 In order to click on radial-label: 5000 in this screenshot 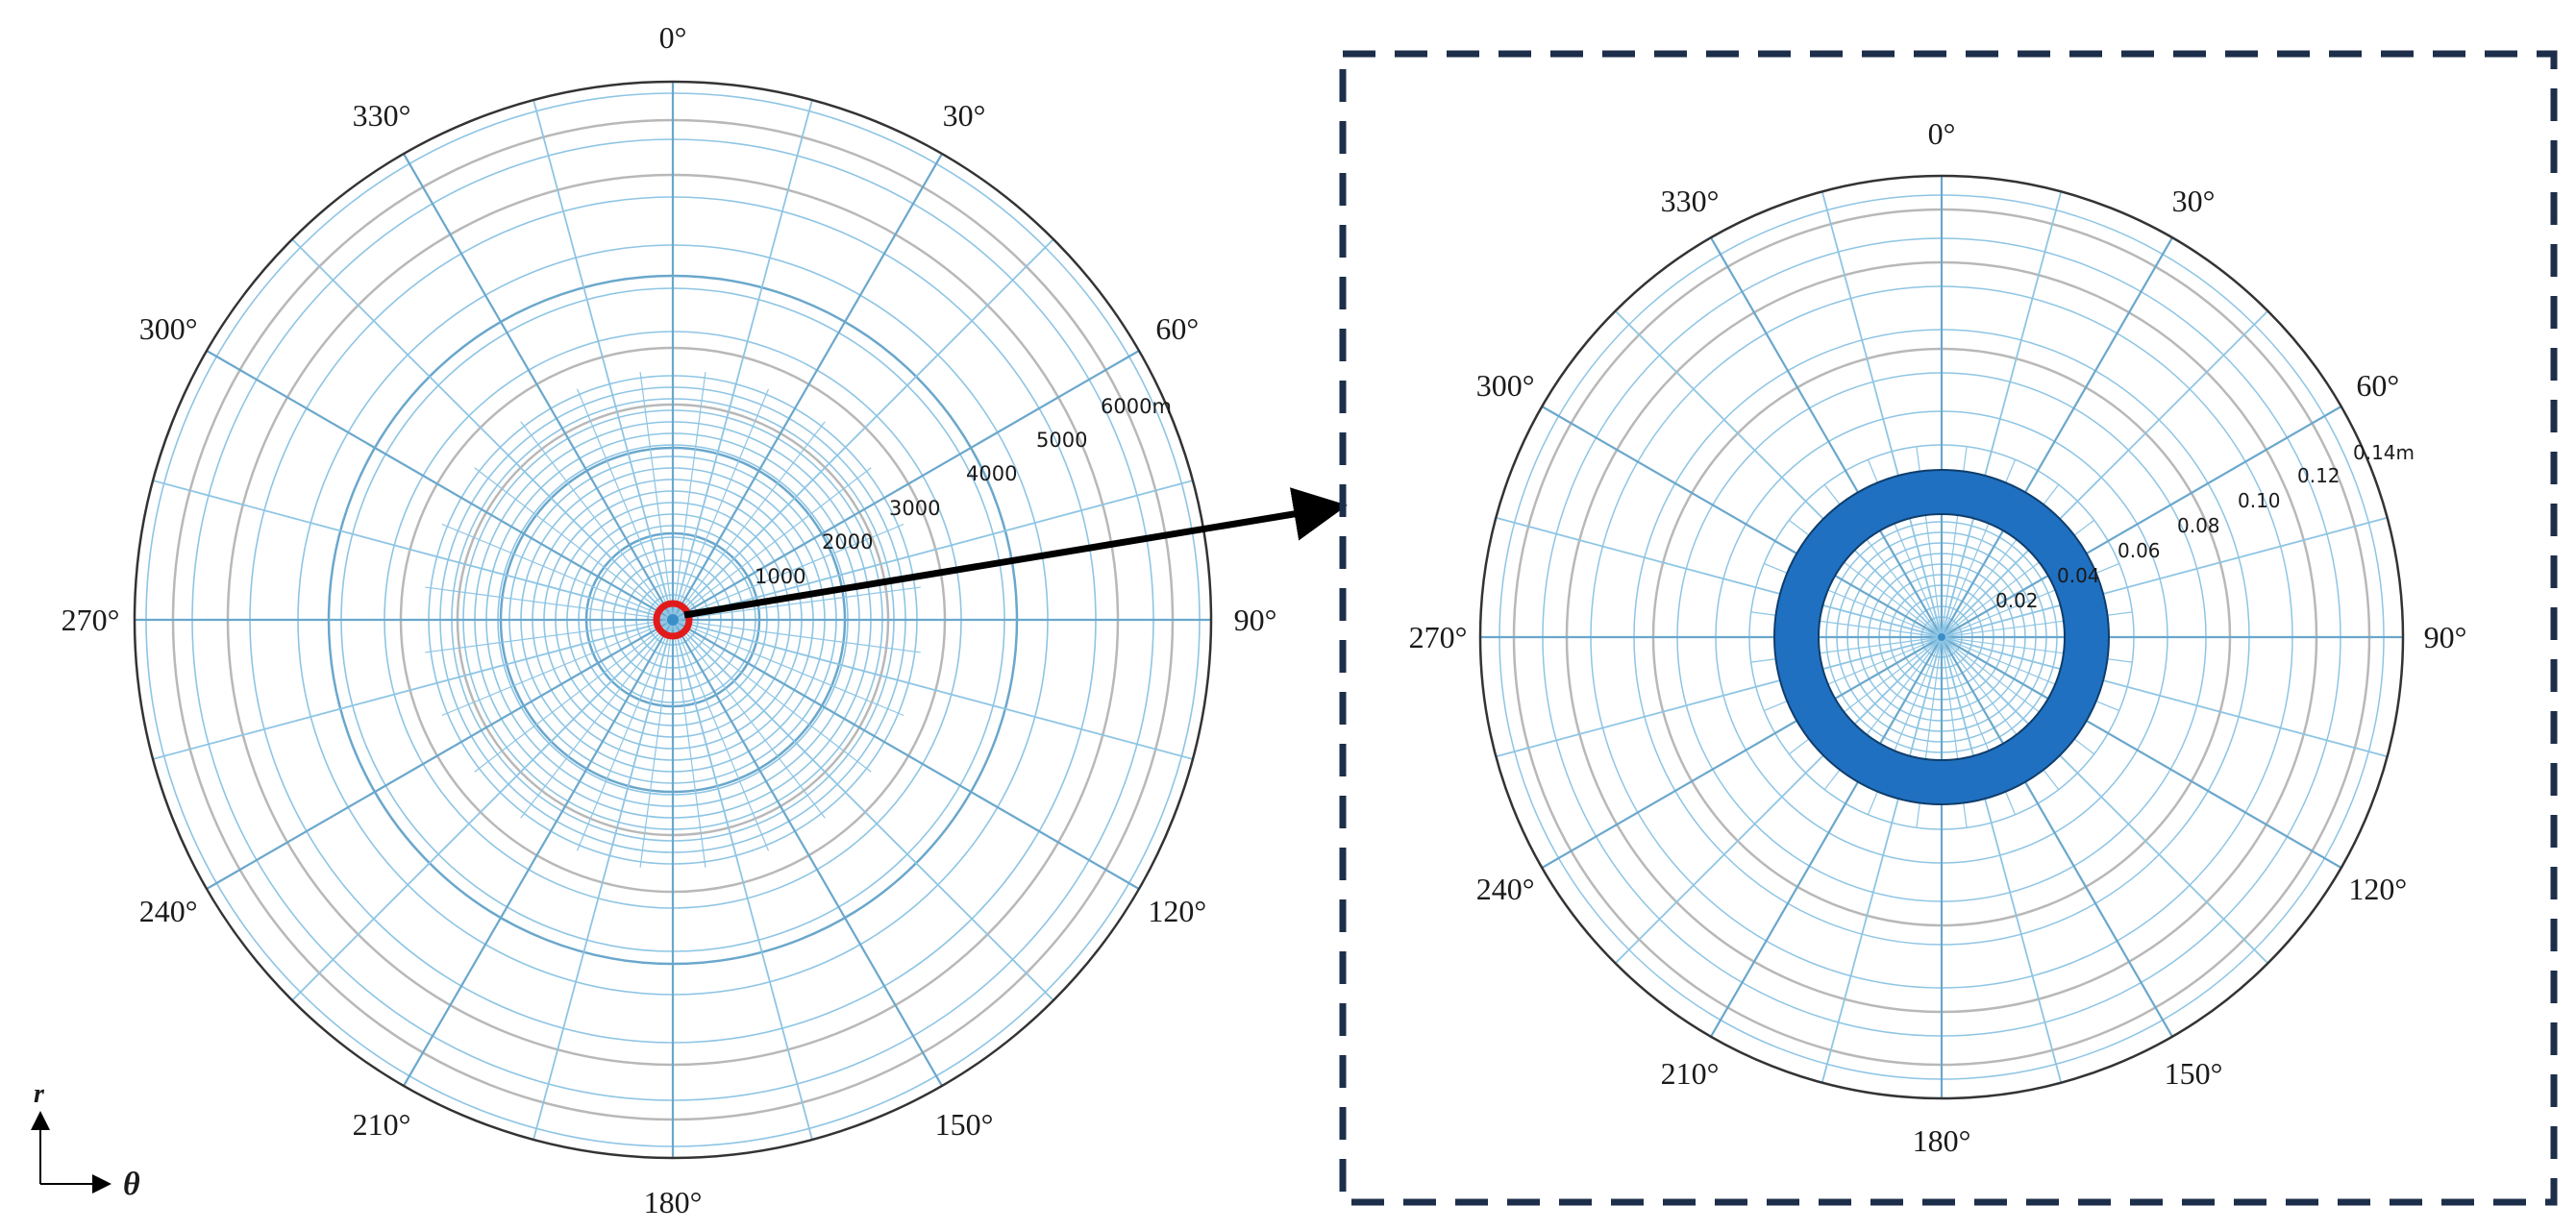, I will do `click(1061, 440)`.